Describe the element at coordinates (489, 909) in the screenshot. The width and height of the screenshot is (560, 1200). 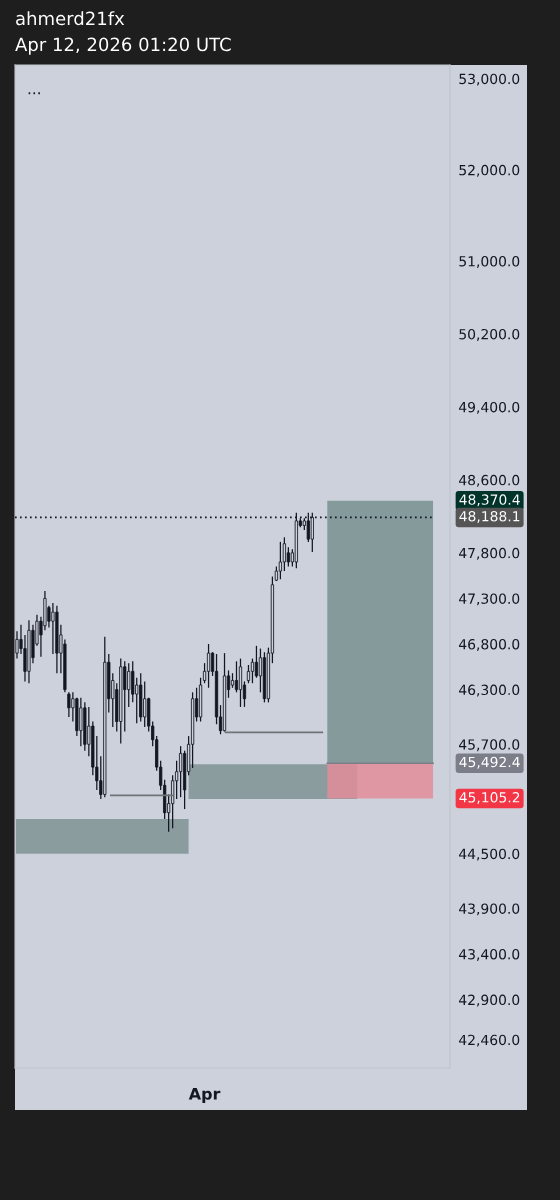
I see `y-tick-label: 43,900.0` at that location.